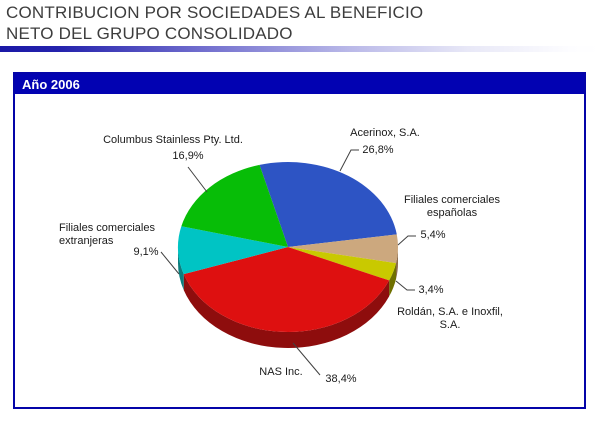 The height and width of the screenshot is (428, 600). What do you see at coordinates (173, 140) in the screenshot?
I see `pie-label-columbus: Columbus Stainless Pty. Ltd.` at bounding box center [173, 140].